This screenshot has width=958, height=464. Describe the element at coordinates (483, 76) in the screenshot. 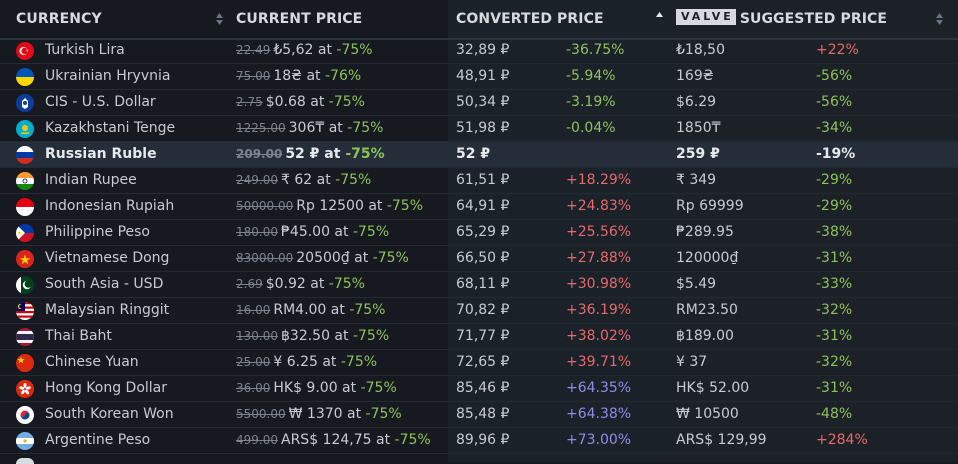

I see `converted-price: 48,91 ₽` at that location.